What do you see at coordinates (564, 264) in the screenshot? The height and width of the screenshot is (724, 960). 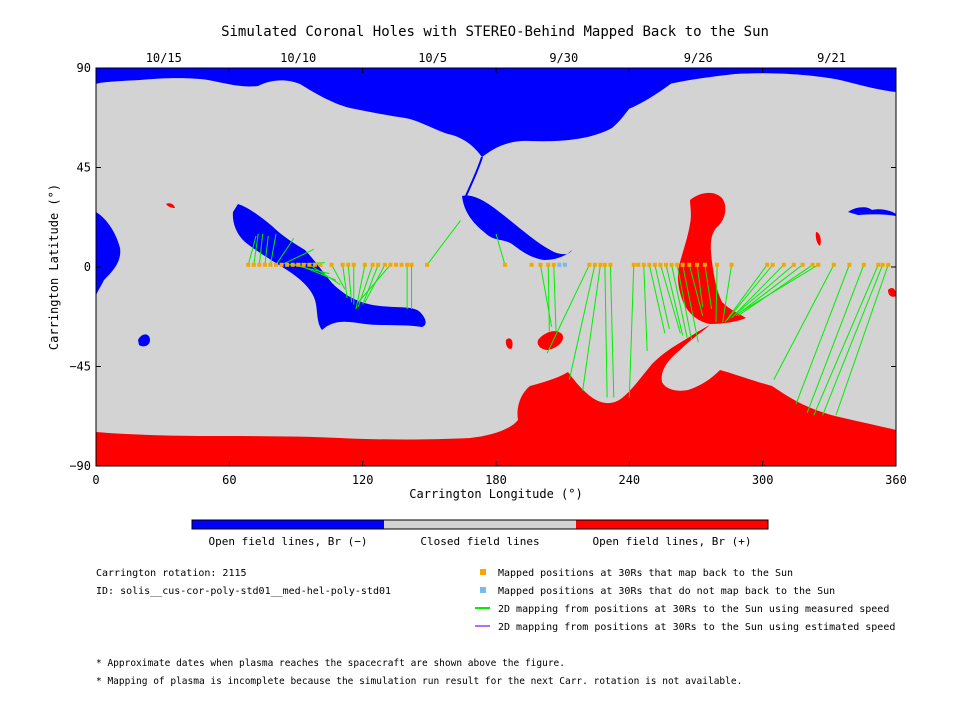 I see `unmapped-point` at bounding box center [564, 264].